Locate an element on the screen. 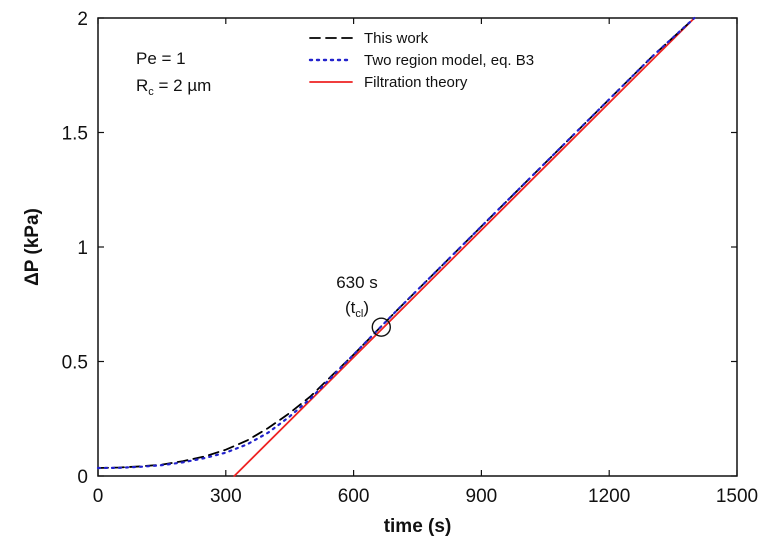 The image size is (765, 546). x-tick-label: 1500 is located at coordinates (737, 496).